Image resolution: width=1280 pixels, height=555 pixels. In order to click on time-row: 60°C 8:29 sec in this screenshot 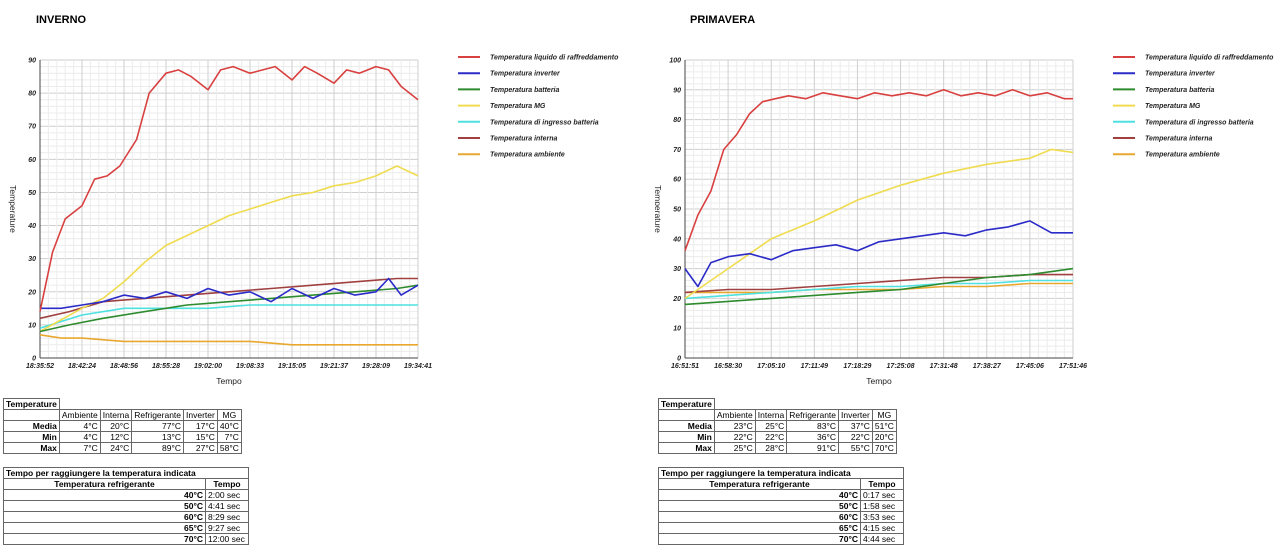, I will do `click(126, 517)`.